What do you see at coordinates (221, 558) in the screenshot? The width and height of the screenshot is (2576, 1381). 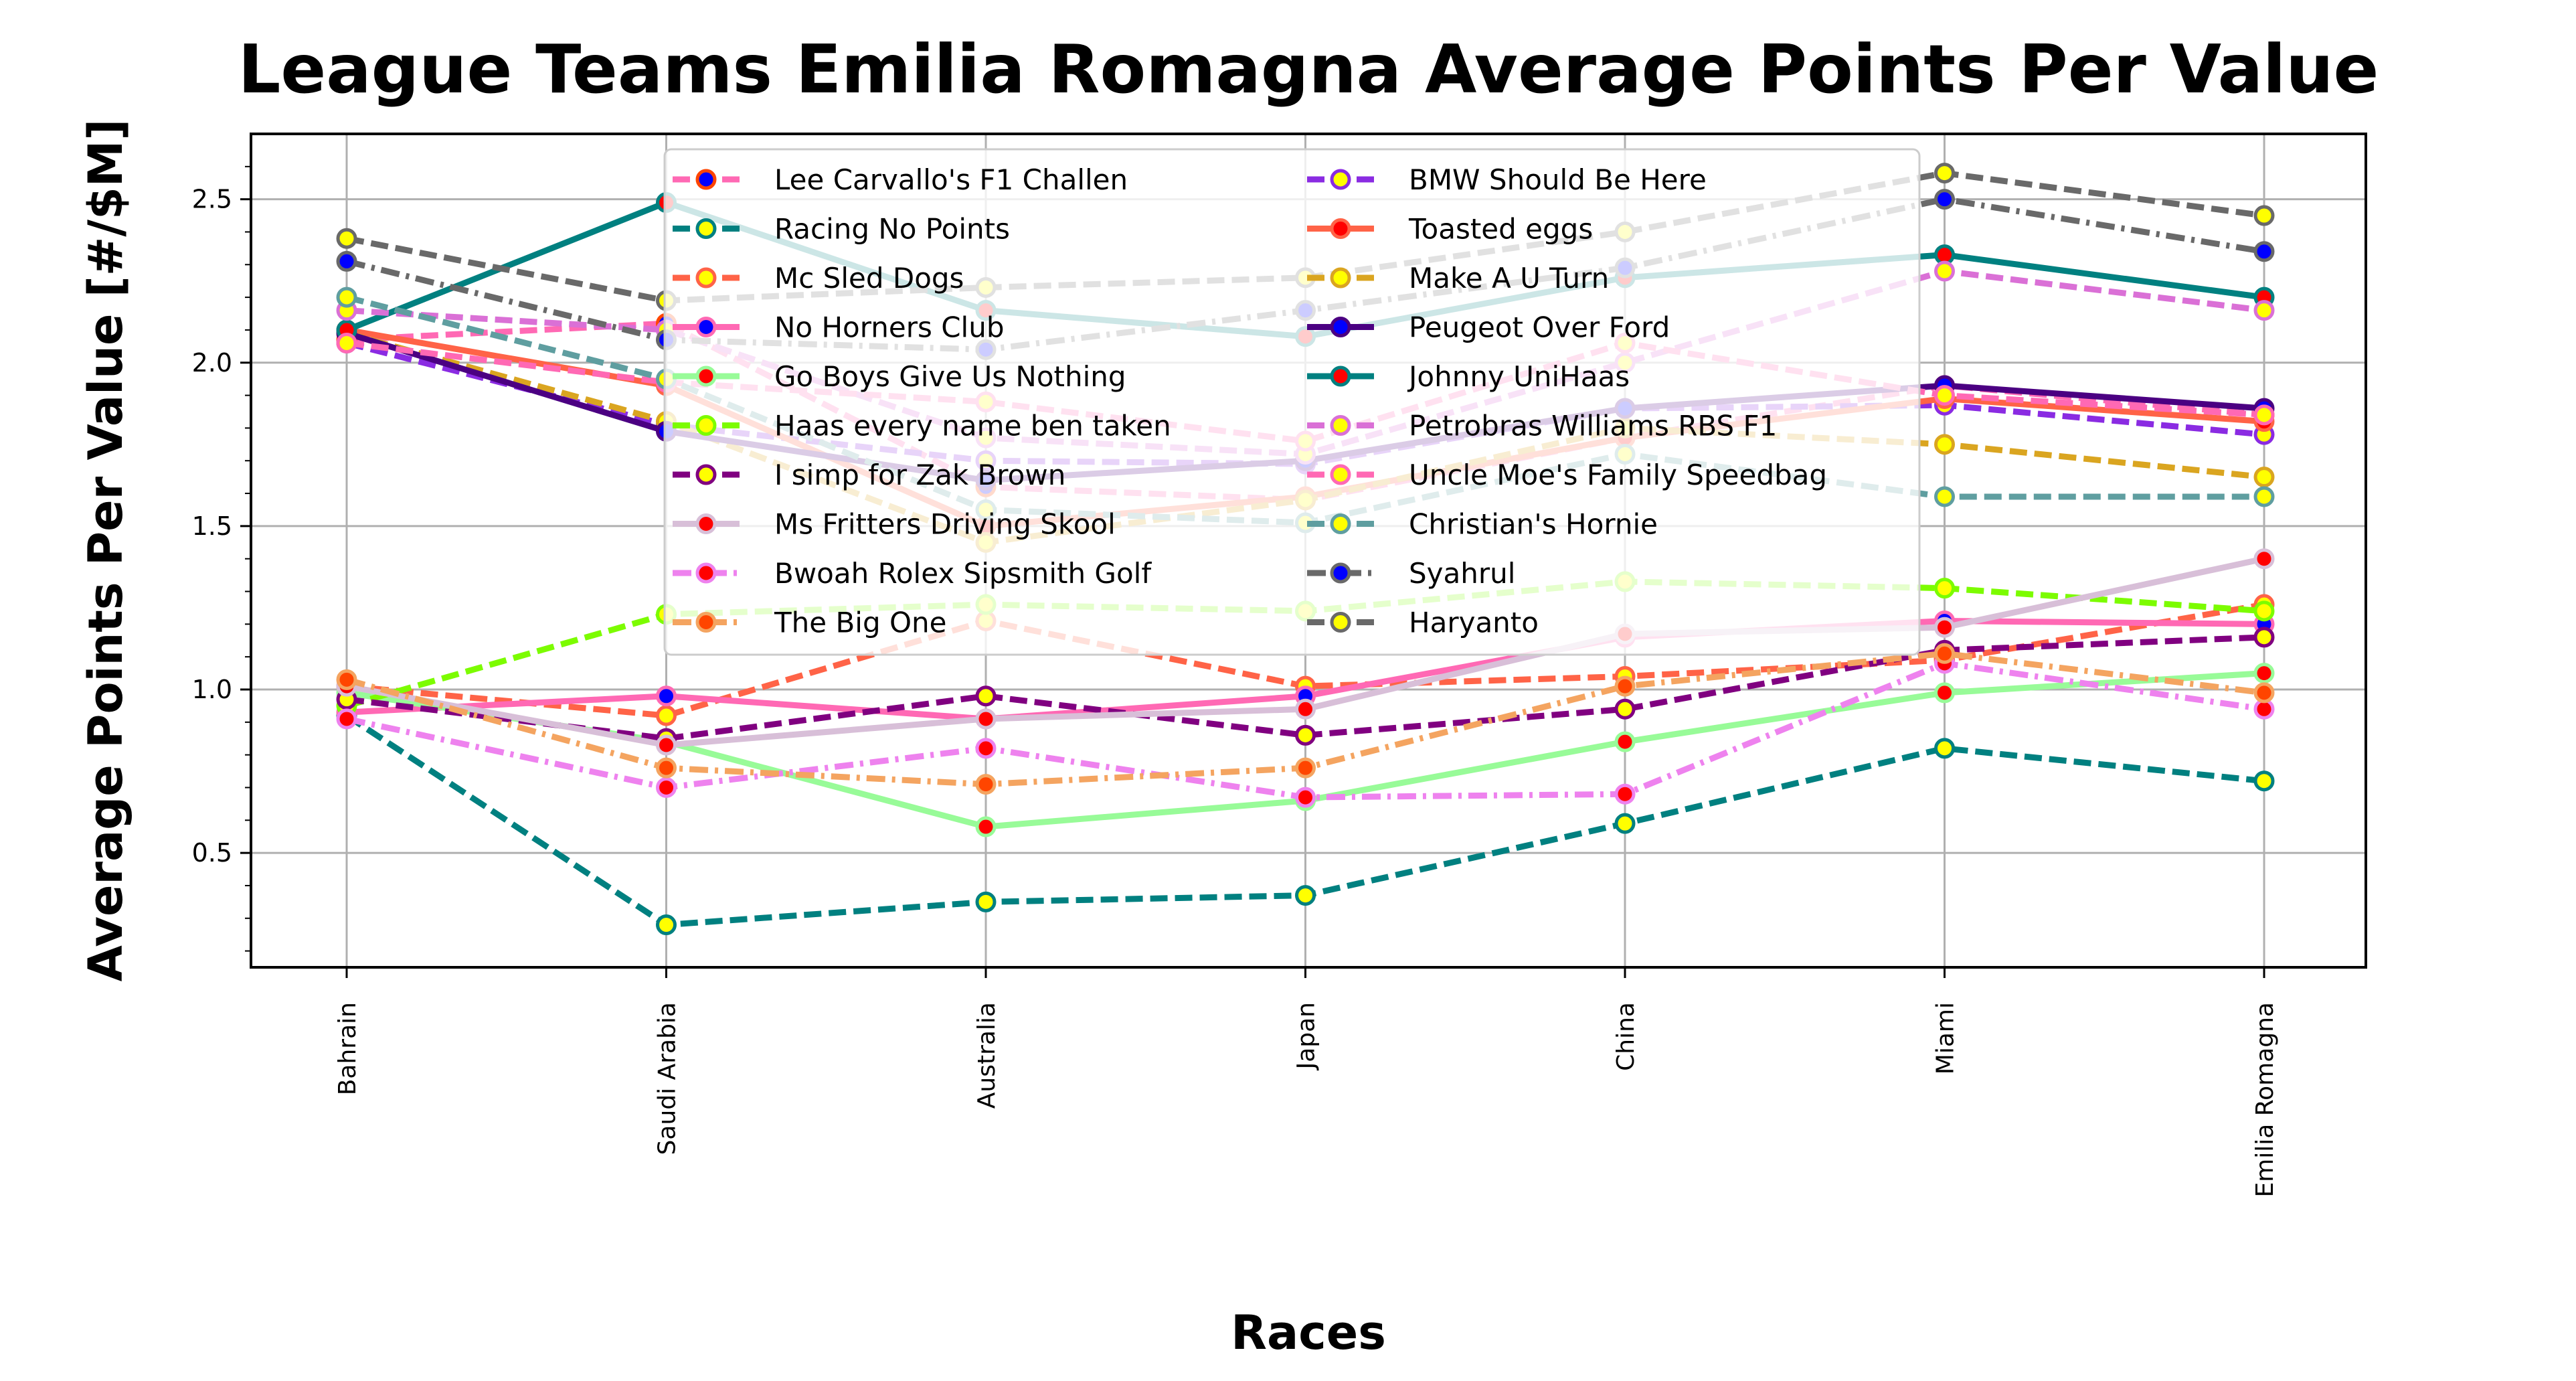 I see `y-axis-ticks: 0.5 1.0 1.5 2.0 2.5` at bounding box center [221, 558].